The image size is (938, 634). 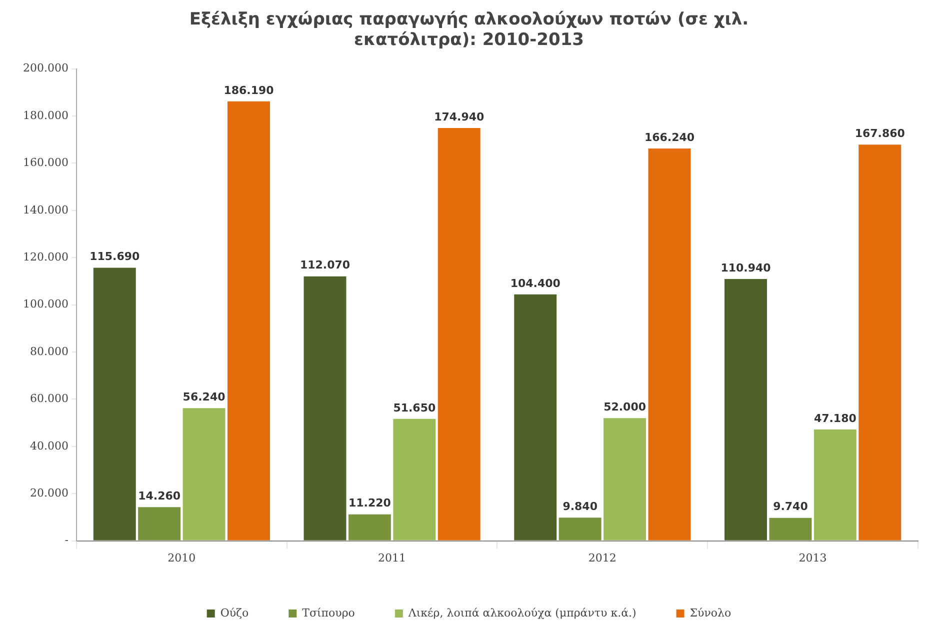 I want to click on x-tick-label: 2010, so click(x=182, y=557).